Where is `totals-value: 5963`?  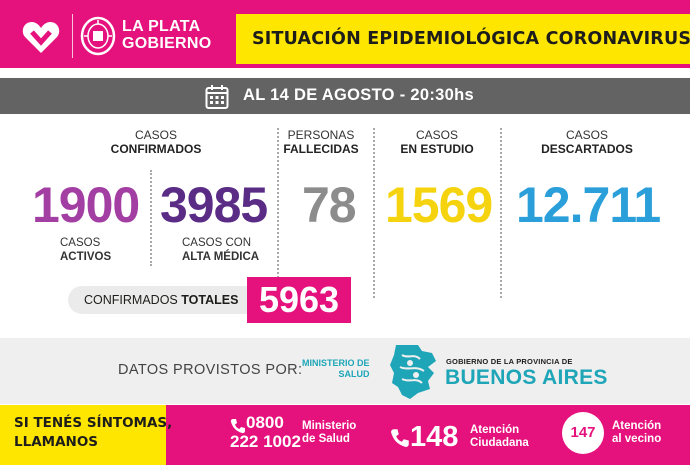
totals-value: 5963 is located at coordinates (299, 299).